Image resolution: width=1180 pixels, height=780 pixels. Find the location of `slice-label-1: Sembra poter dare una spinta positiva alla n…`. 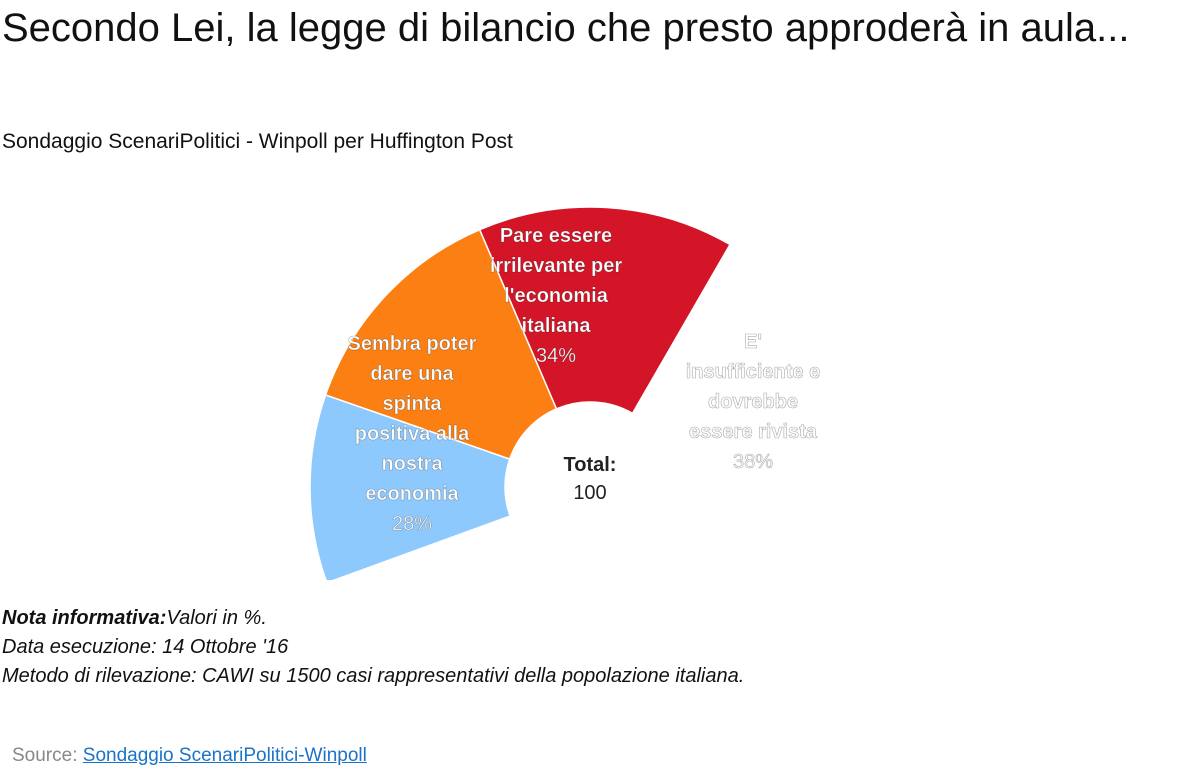

slice-label-1: Sembra poter dare una spinta positiva alla n… is located at coordinates (412, 434).